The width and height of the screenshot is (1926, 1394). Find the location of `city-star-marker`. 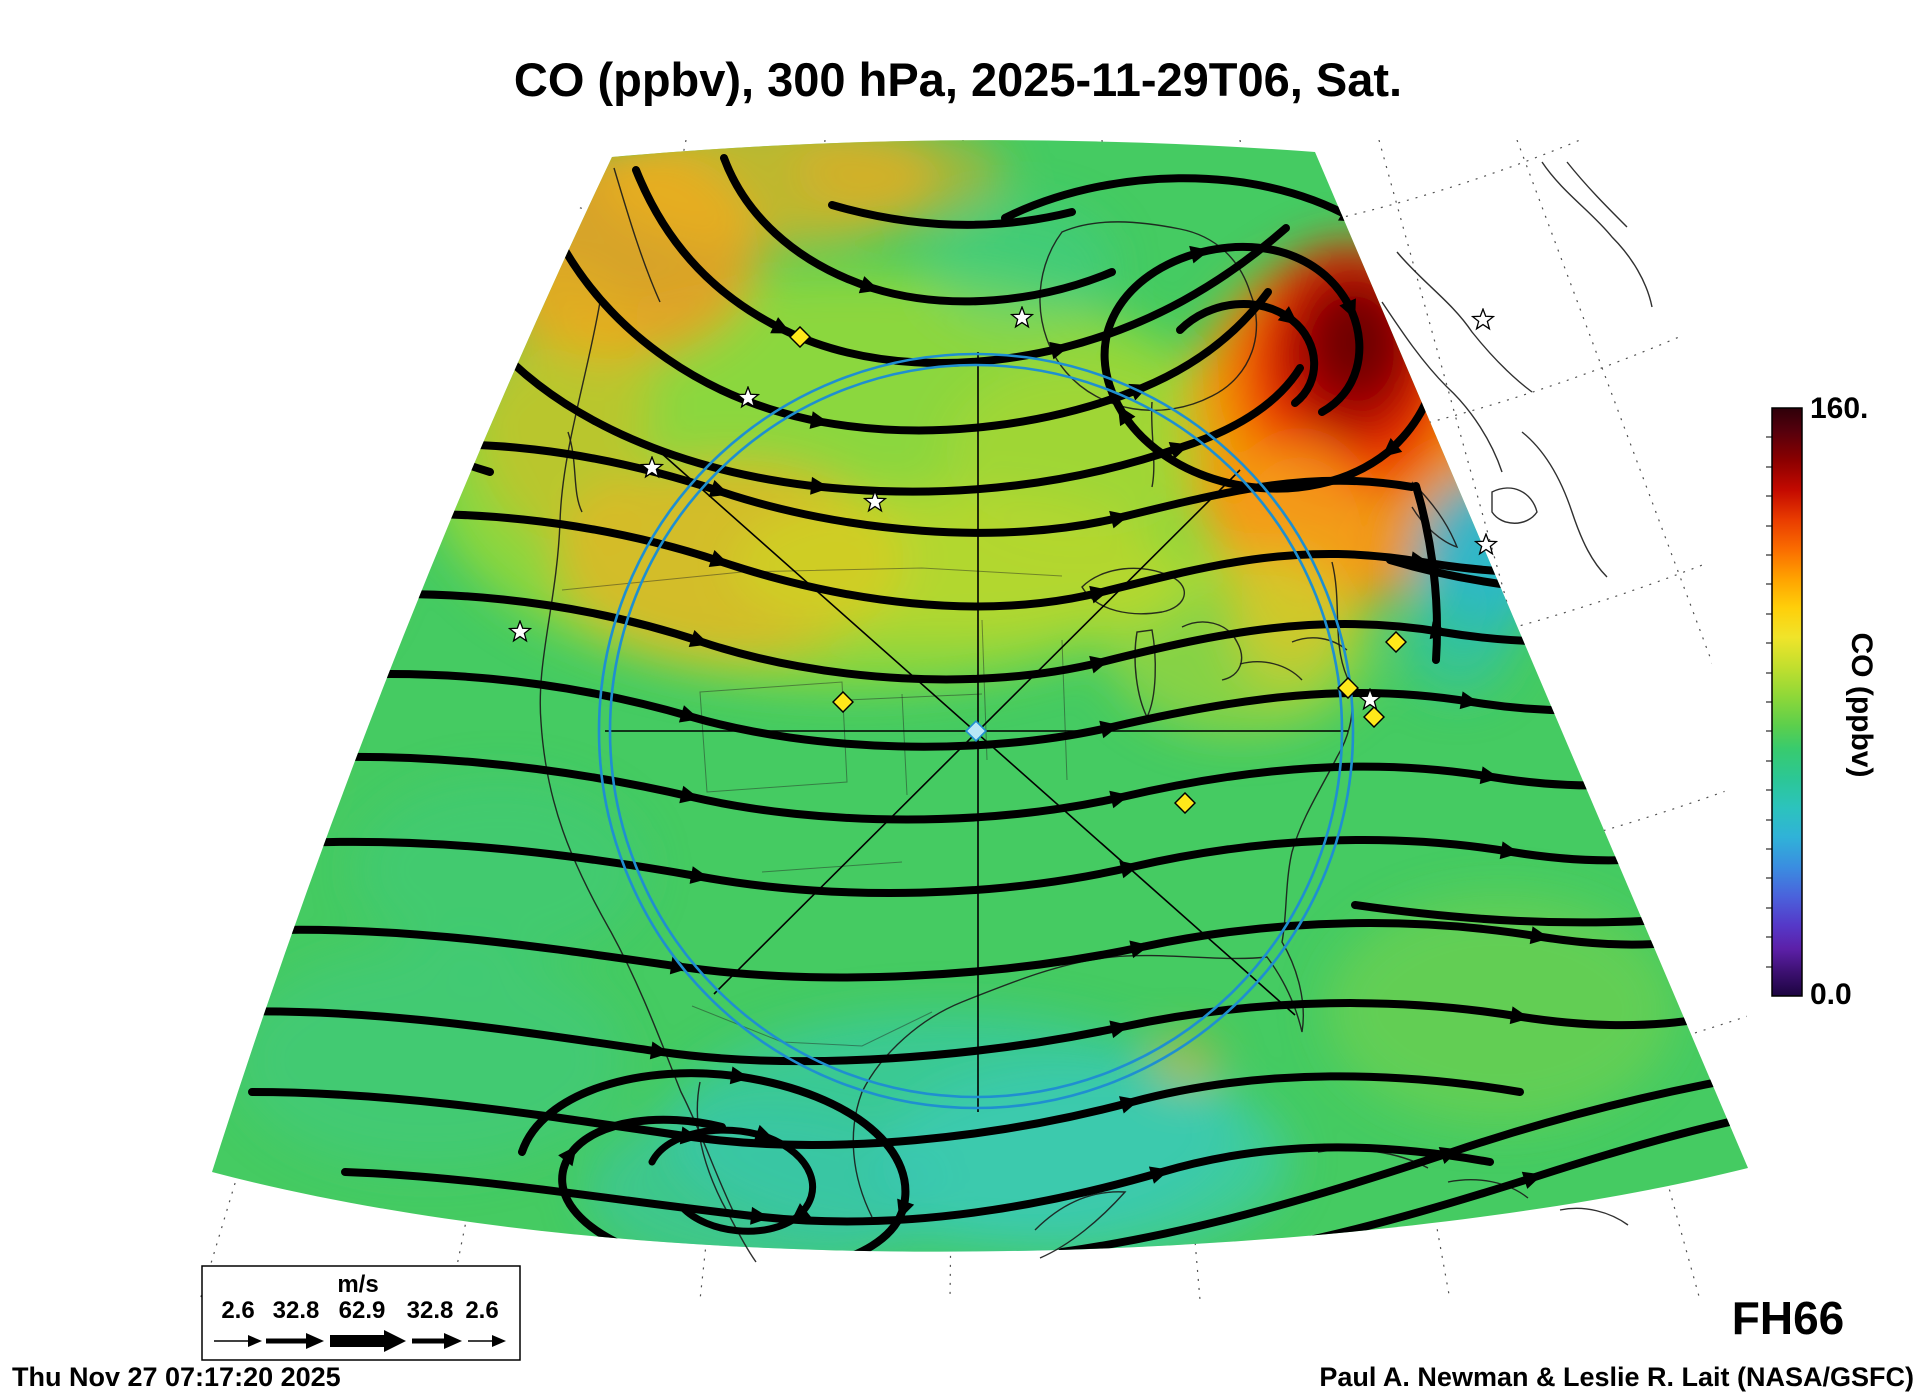

city-star-marker is located at coordinates (1483, 319).